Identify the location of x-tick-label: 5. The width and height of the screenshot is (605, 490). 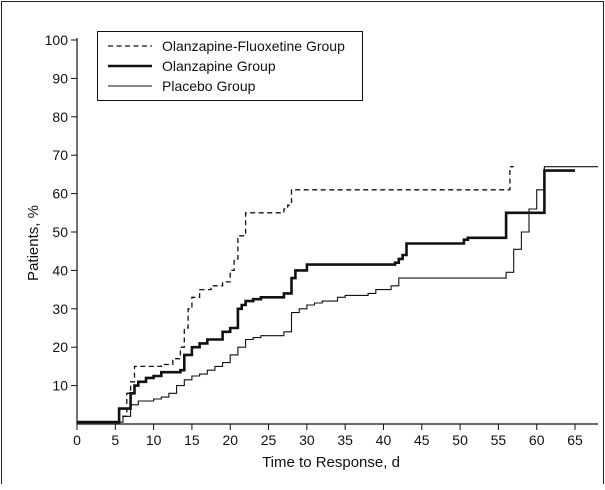
(115, 440).